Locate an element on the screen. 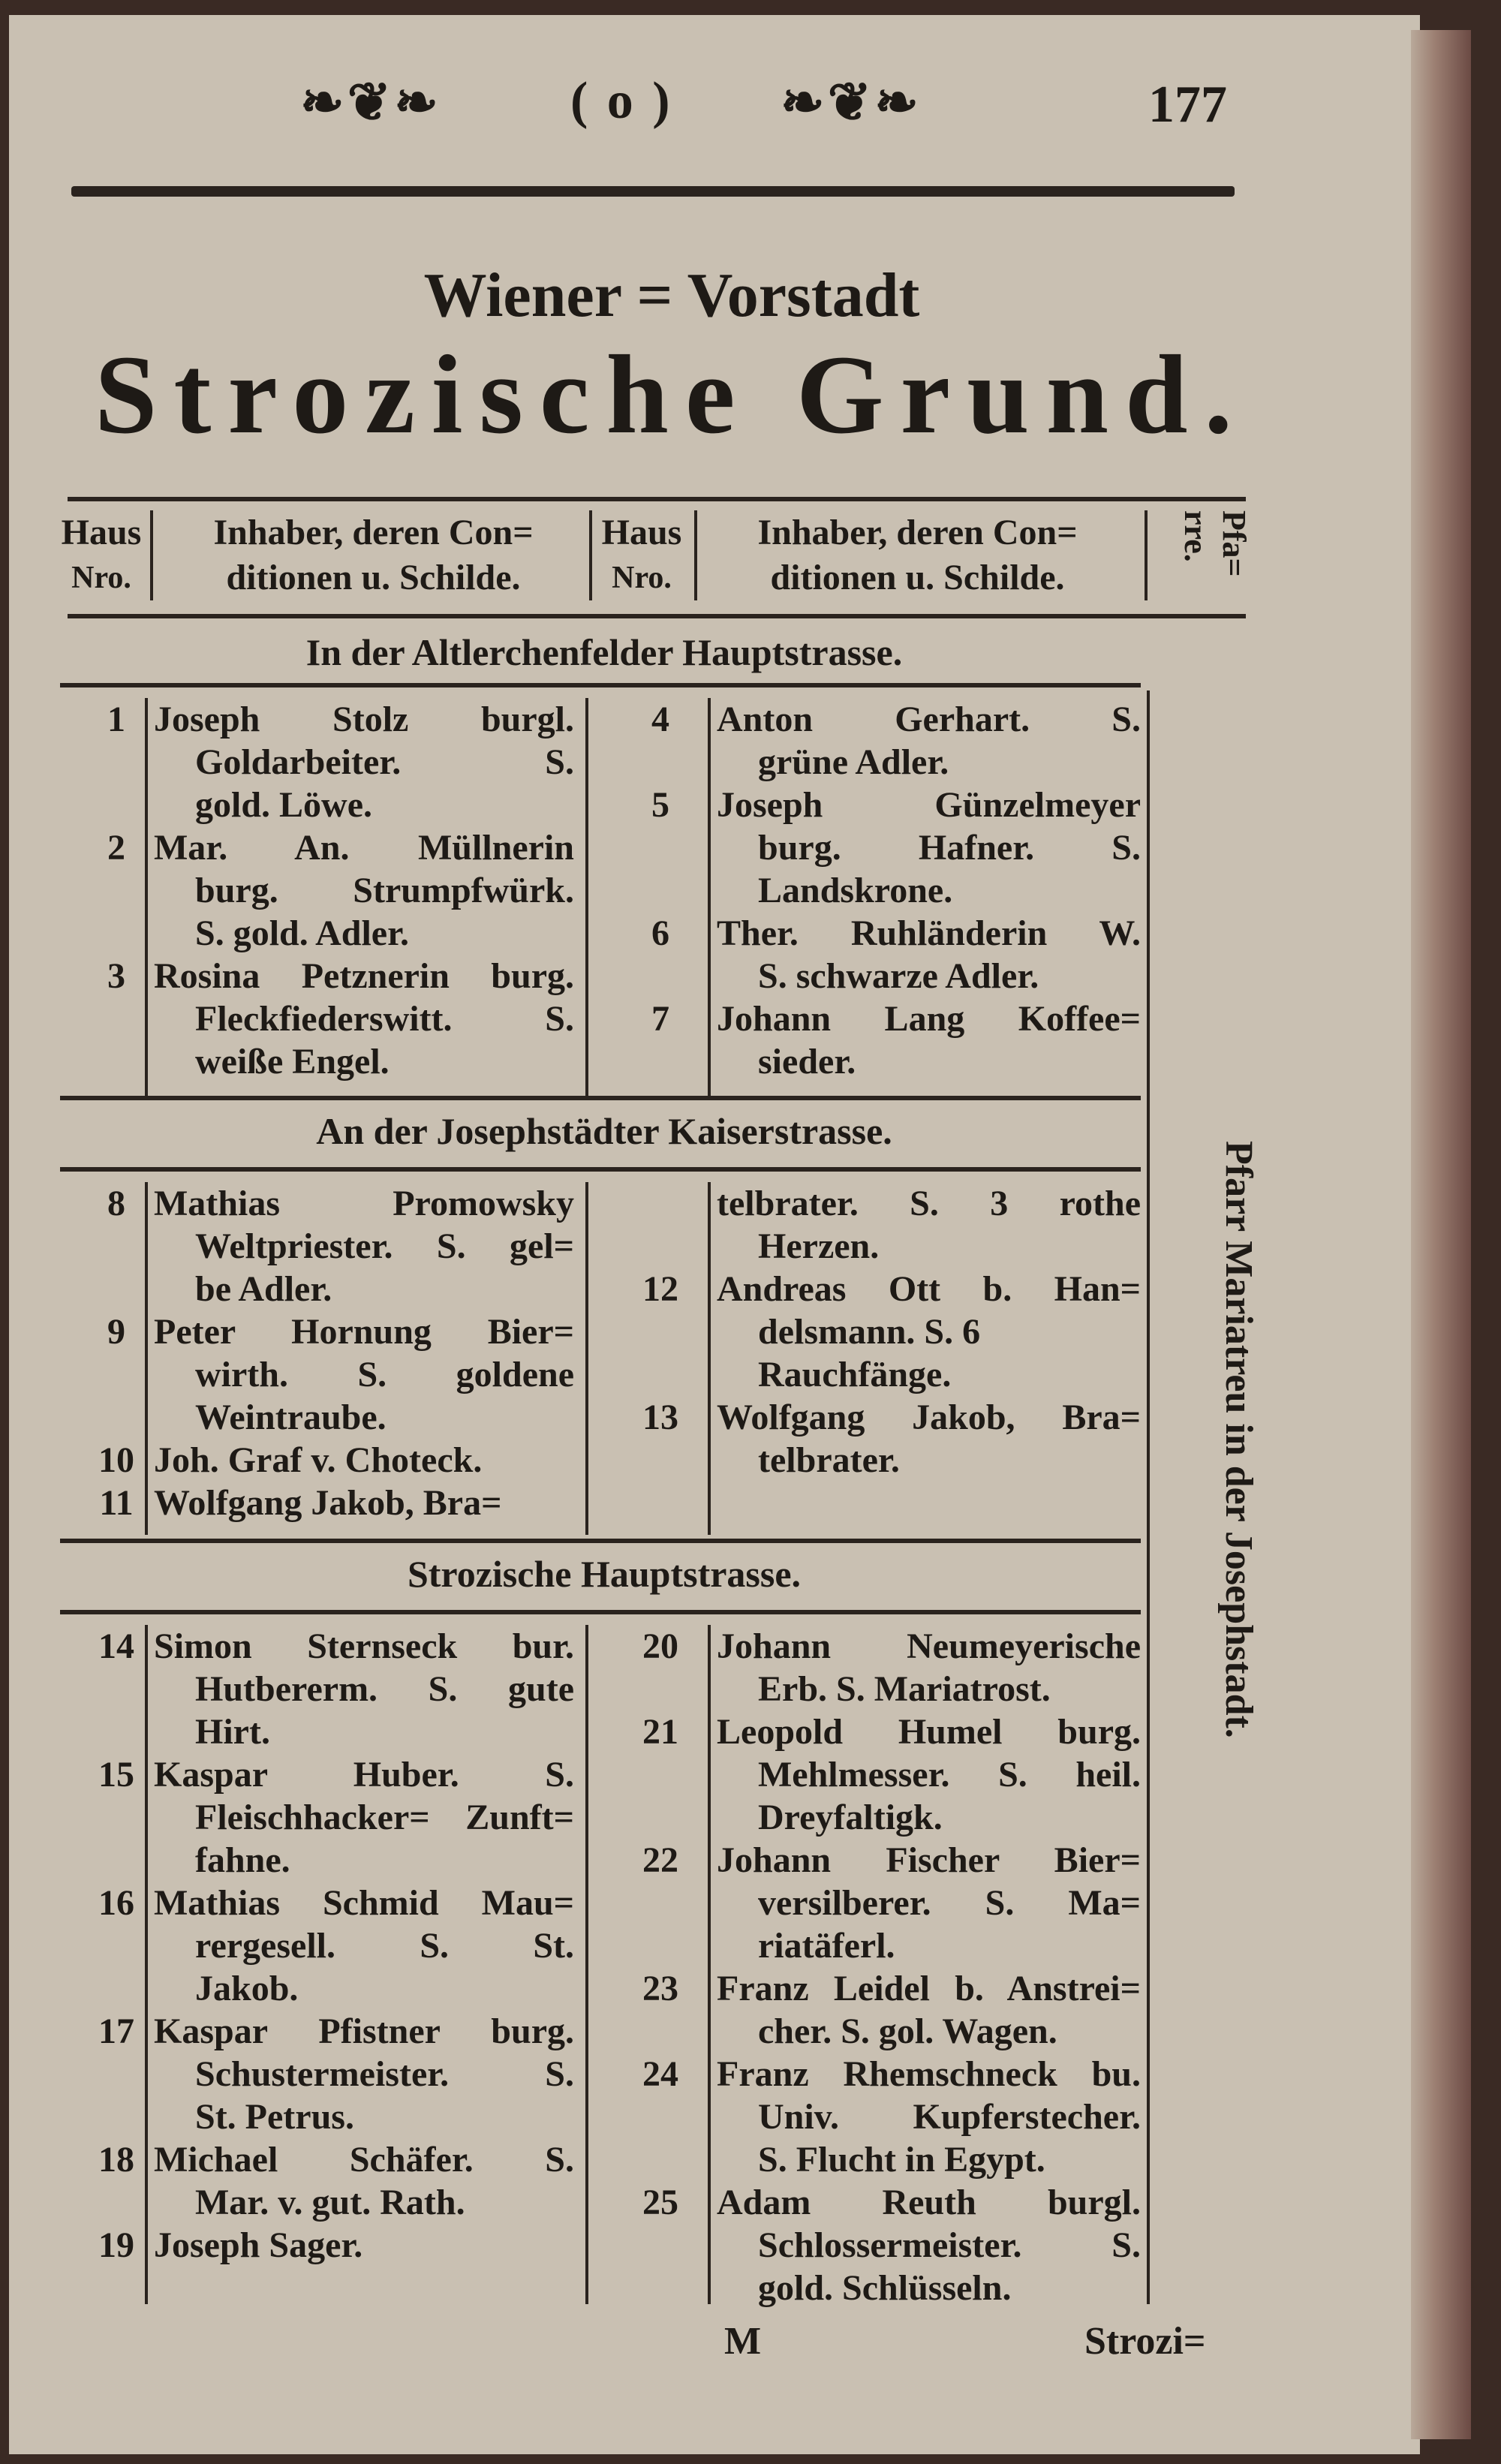  house-number: 7 is located at coordinates (660, 1019).